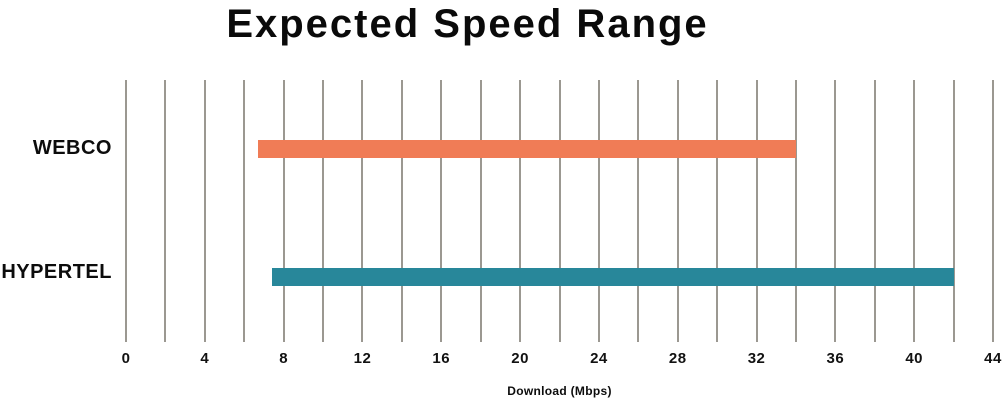 The width and height of the screenshot is (1003, 405). Describe the element at coordinates (914, 358) in the screenshot. I see `x-tick-label: 40` at that location.